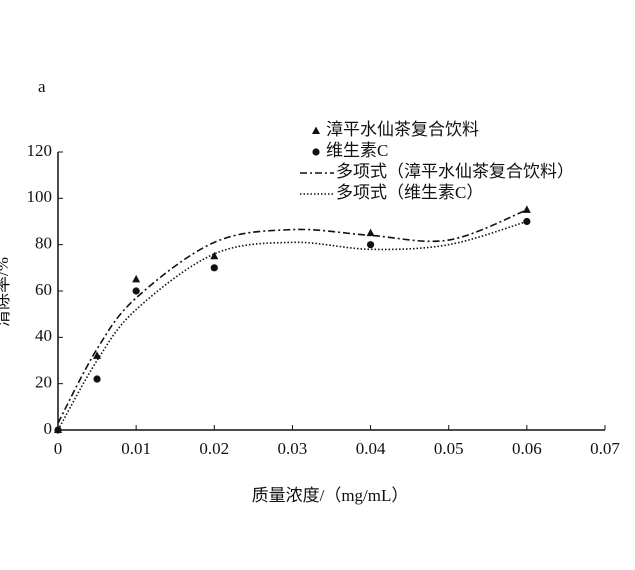  Describe the element at coordinates (58, 448) in the screenshot. I see `x-tick-label: 0` at that location.